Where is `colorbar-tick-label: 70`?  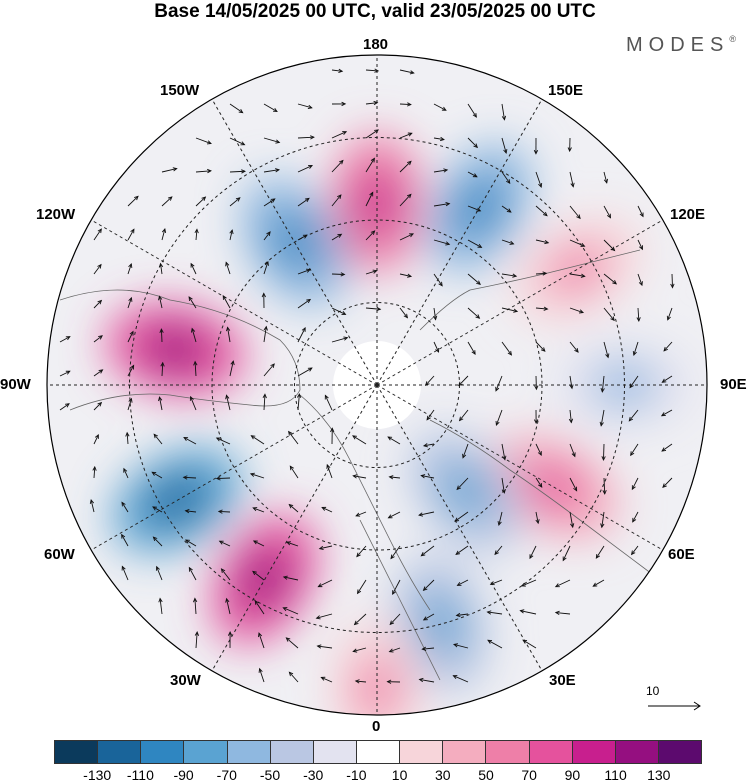
colorbar-tick-label: 70 is located at coordinates (529, 775).